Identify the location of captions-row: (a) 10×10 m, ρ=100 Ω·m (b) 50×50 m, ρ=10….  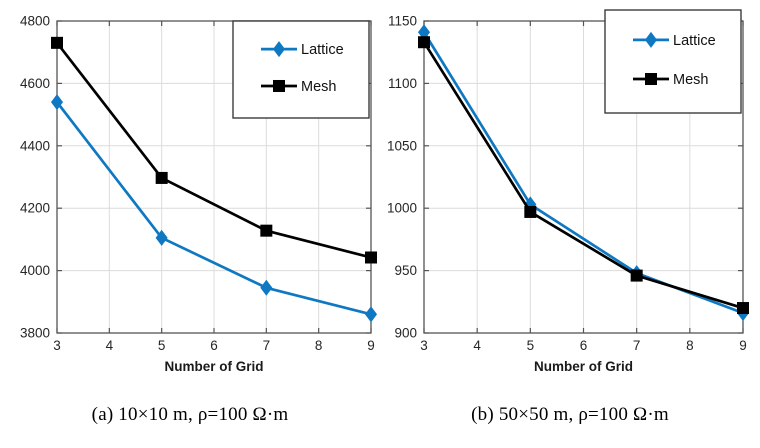
(380, 420).